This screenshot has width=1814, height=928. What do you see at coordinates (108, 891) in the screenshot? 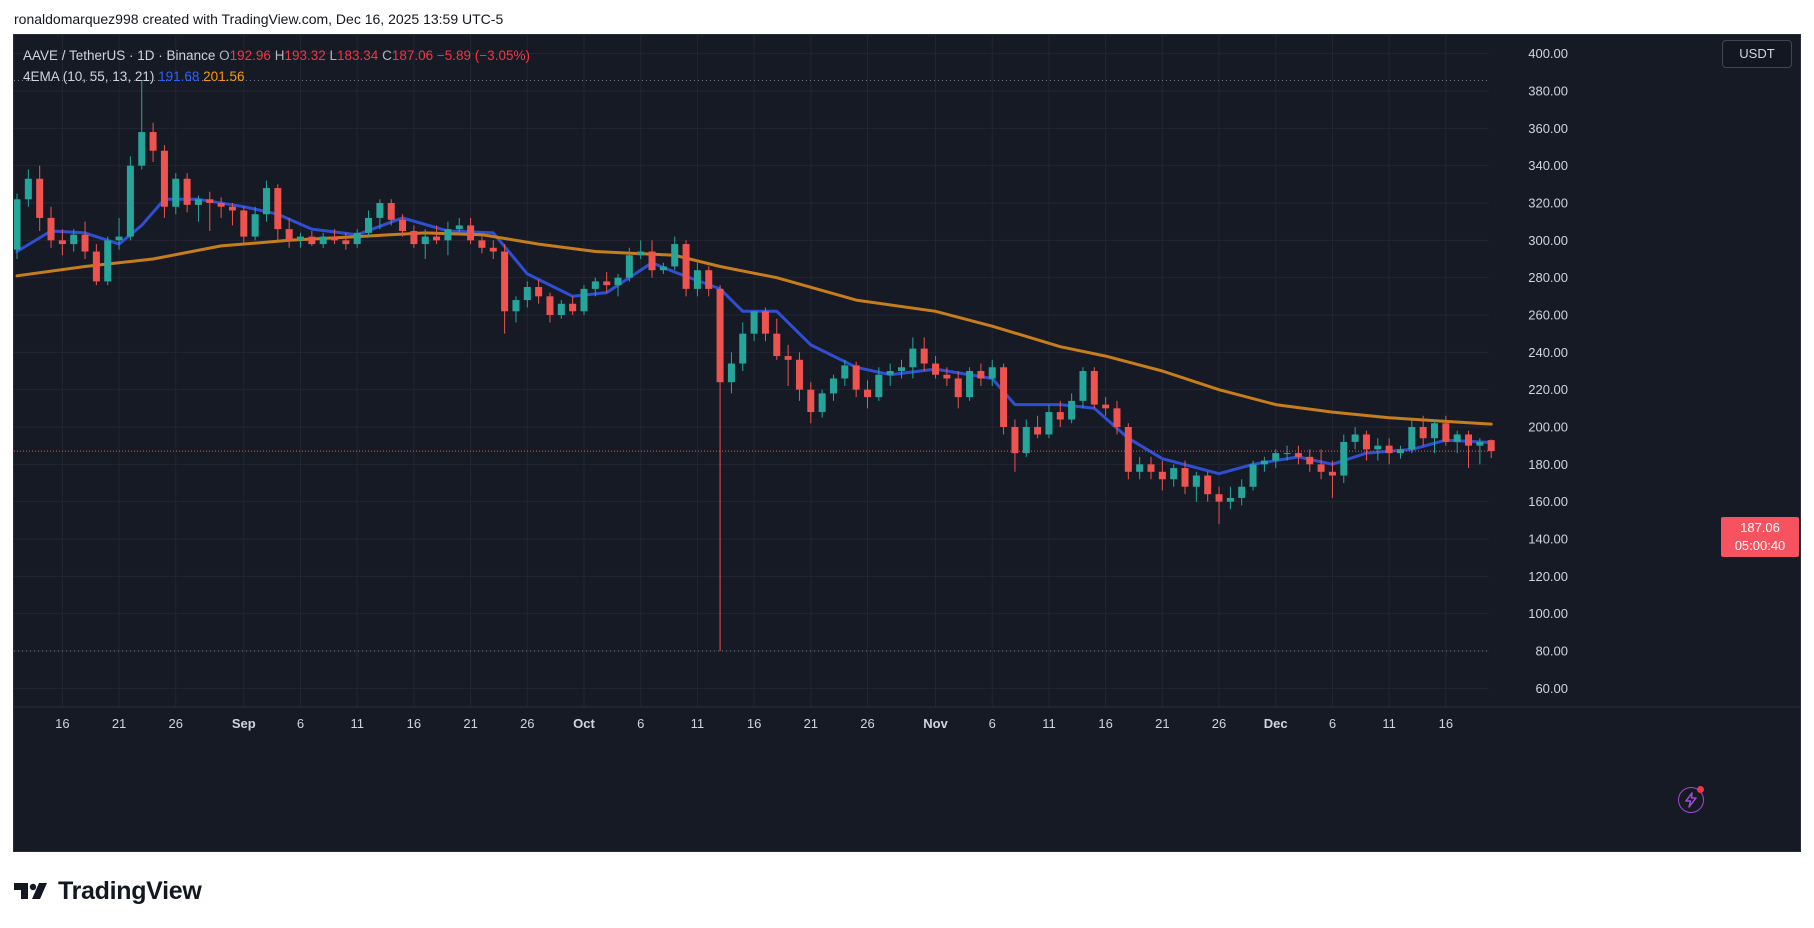
I see `tradingview-logo: TradingView` at bounding box center [108, 891].